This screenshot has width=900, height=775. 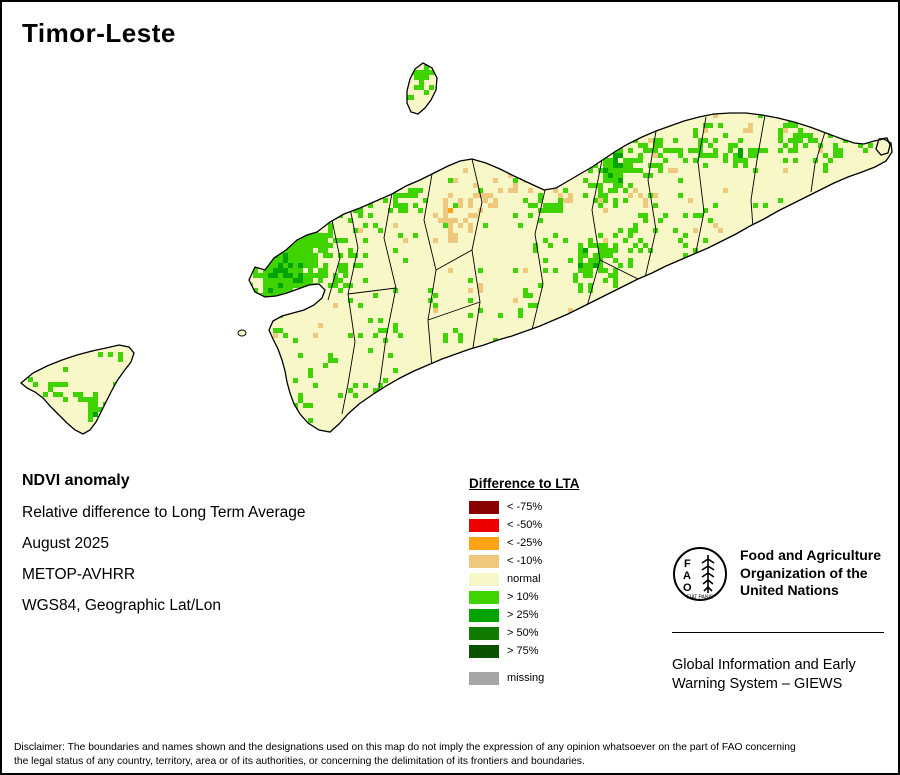 I want to click on svg-text: A, so click(x=687, y=576).